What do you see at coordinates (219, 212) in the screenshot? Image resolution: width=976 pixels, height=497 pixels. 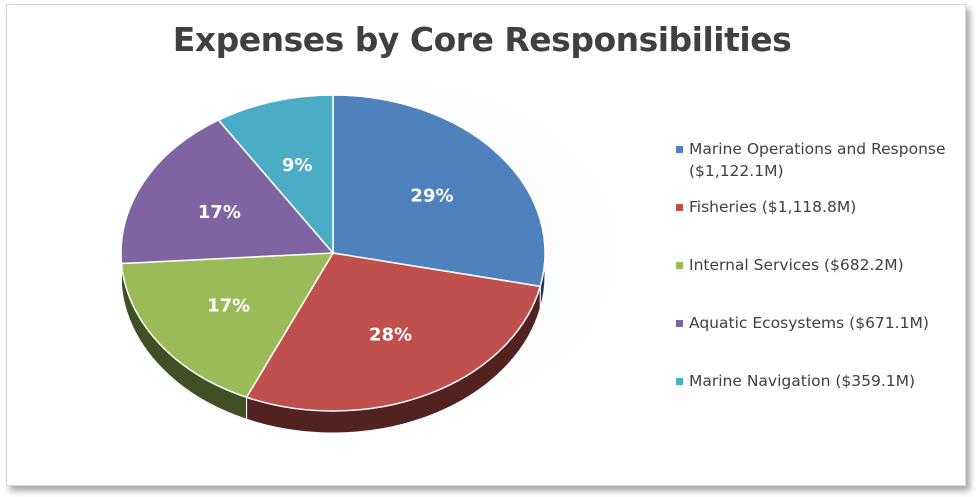 I see `pie-percent-label-4: 17%` at bounding box center [219, 212].